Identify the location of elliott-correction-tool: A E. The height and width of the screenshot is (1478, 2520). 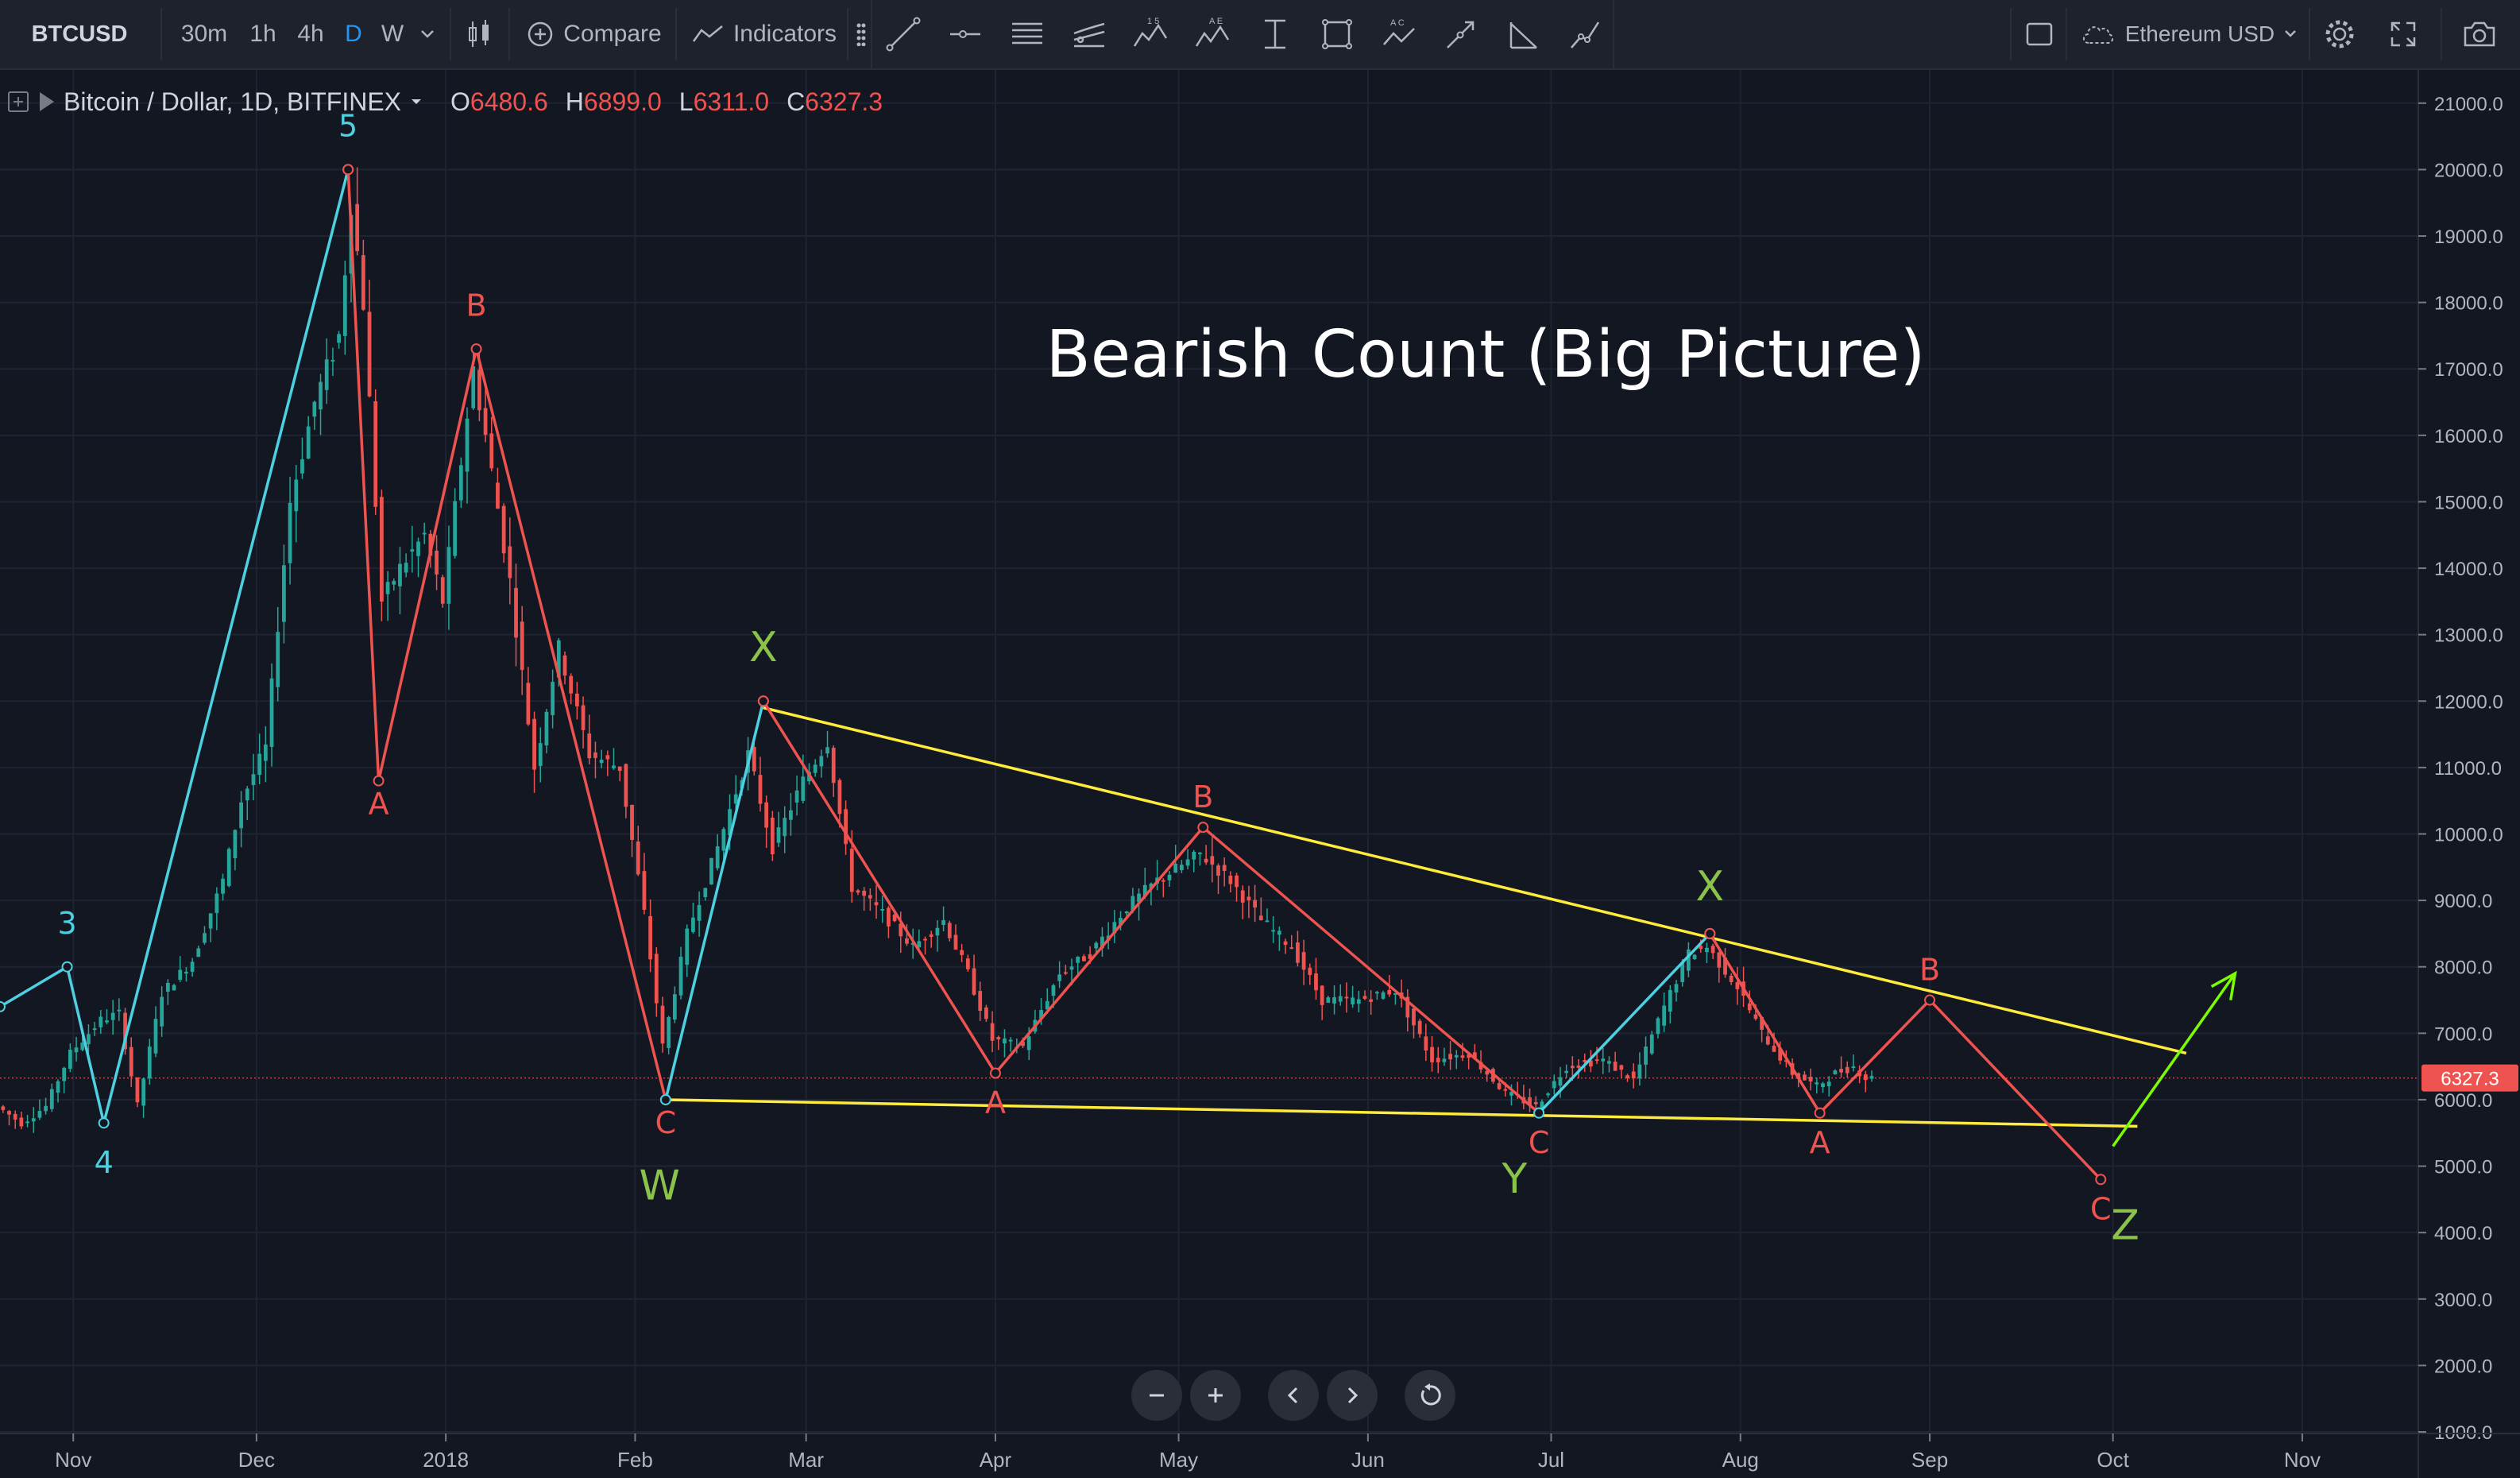
(1213, 34).